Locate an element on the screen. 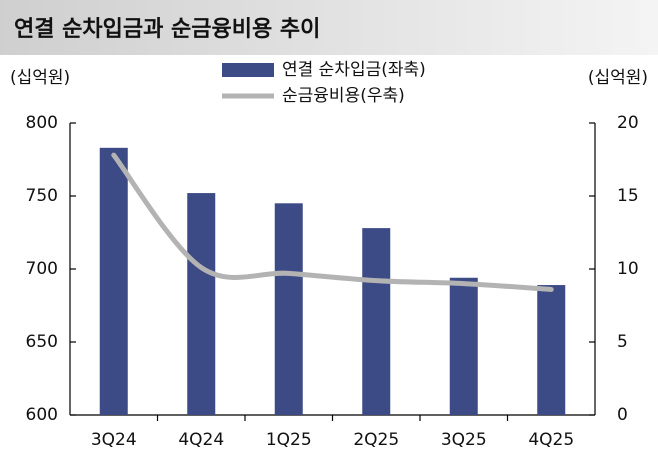  x-tick-label: 2Q25 is located at coordinates (376, 440).